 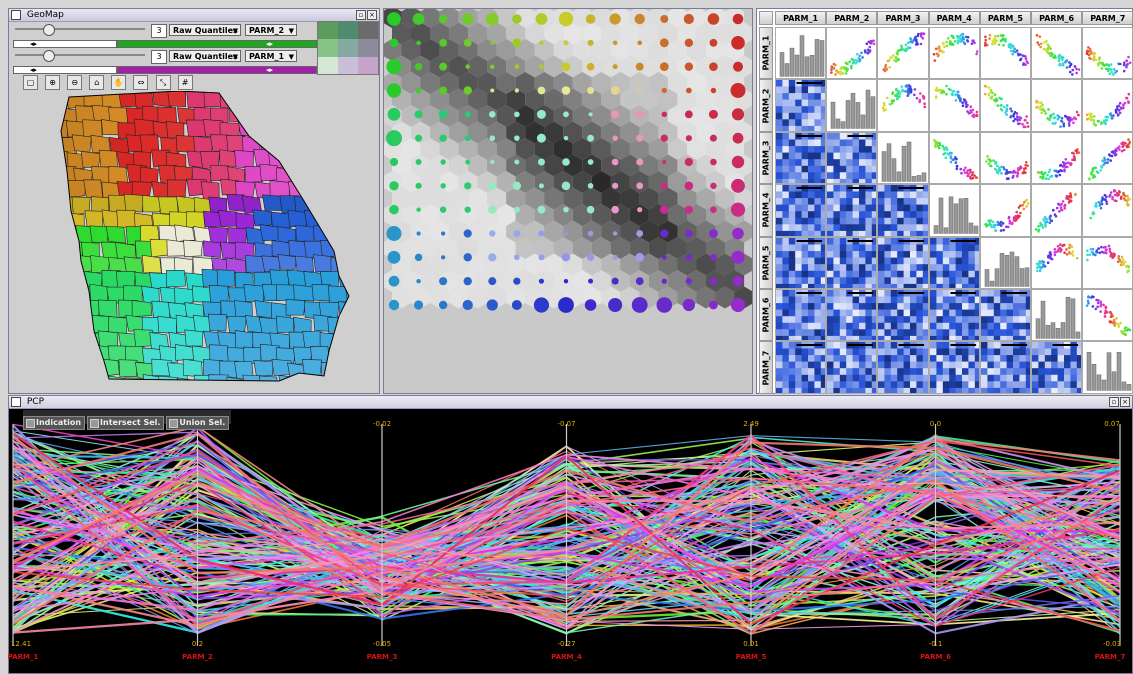 I want to click on county-polygons, so click(x=208, y=241).